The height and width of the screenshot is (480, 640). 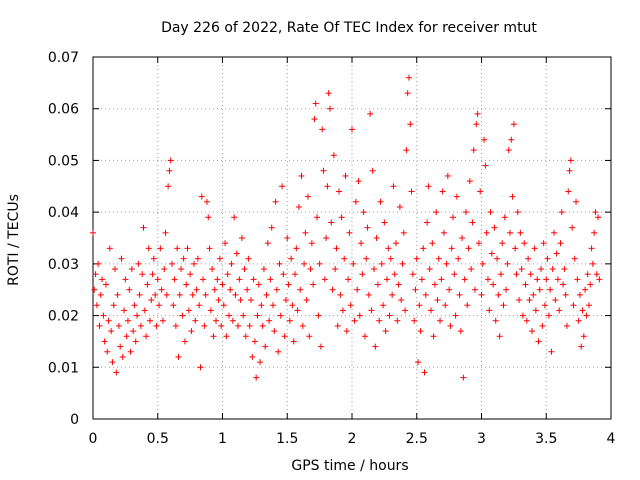 I want to click on y-tick-label: 0.05, so click(x=63, y=161).